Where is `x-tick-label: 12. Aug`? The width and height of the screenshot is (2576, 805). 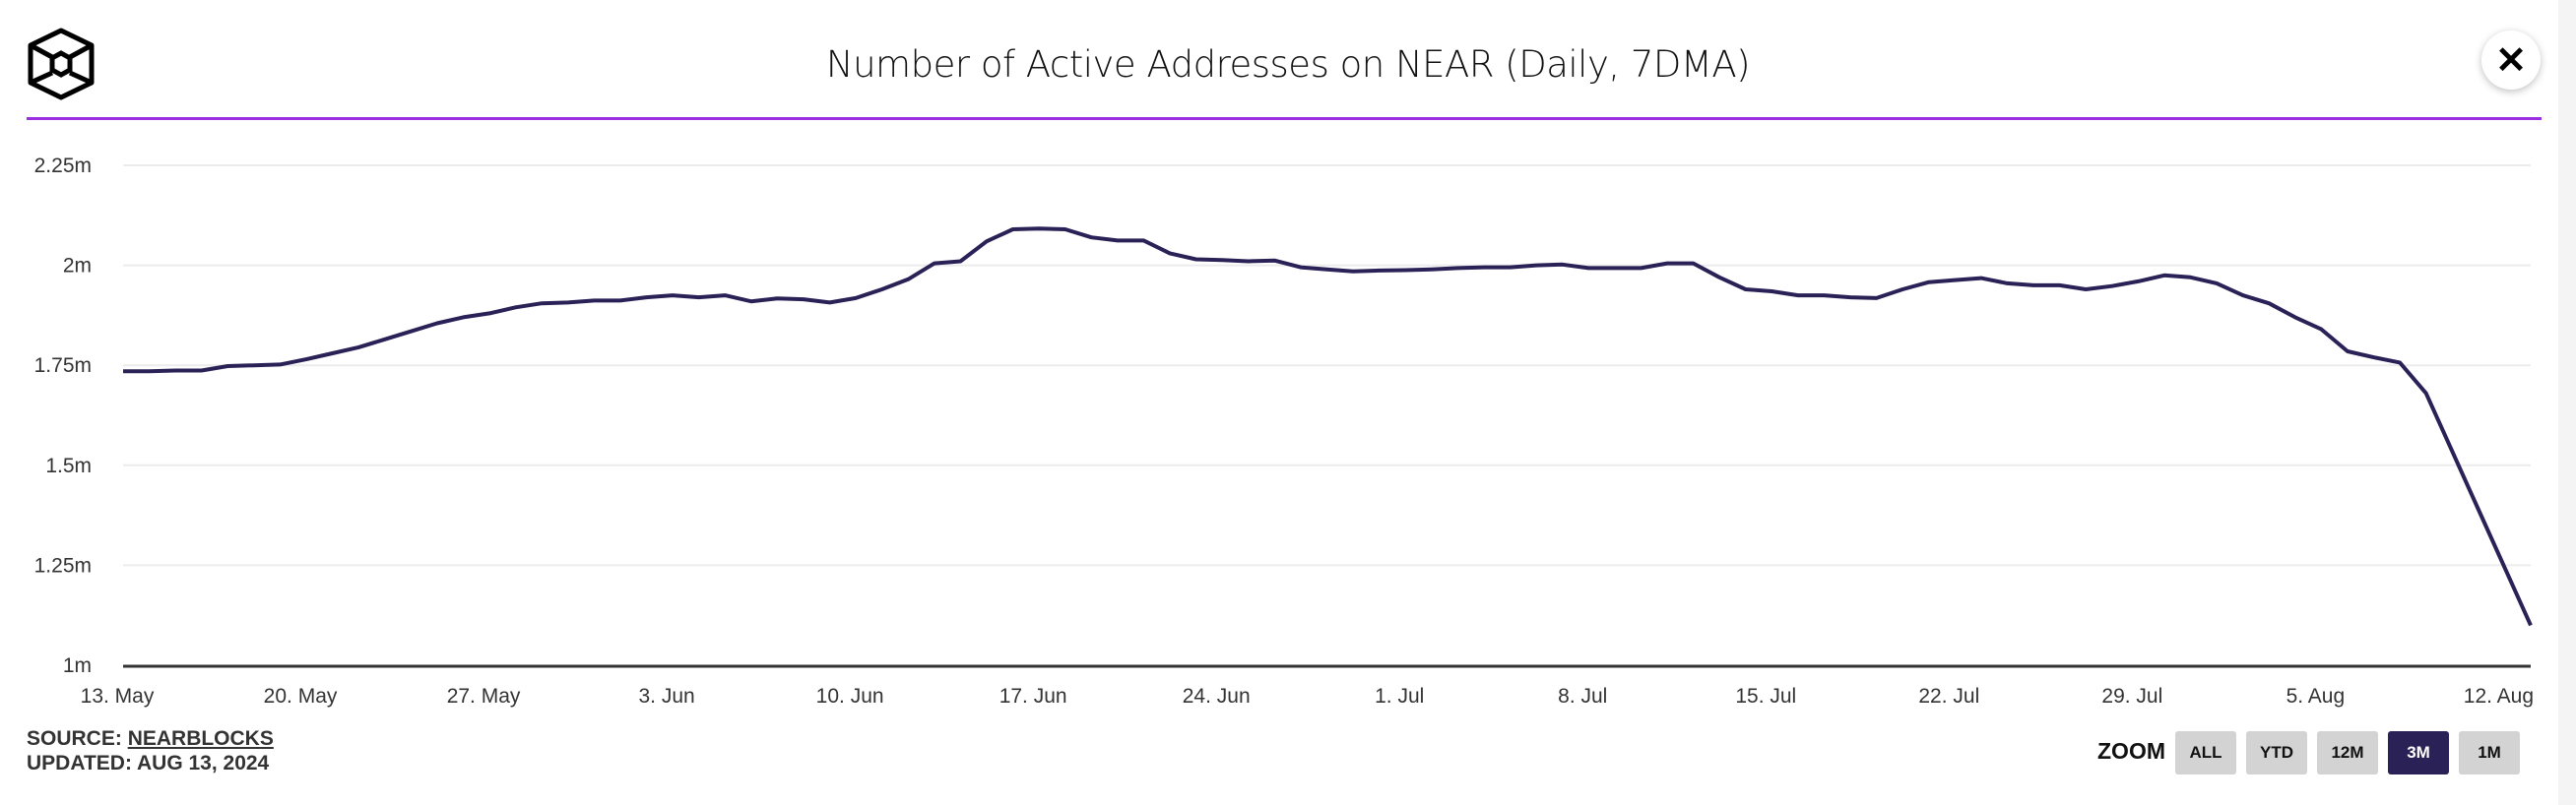 x-tick-label: 12. Aug is located at coordinates (2499, 697).